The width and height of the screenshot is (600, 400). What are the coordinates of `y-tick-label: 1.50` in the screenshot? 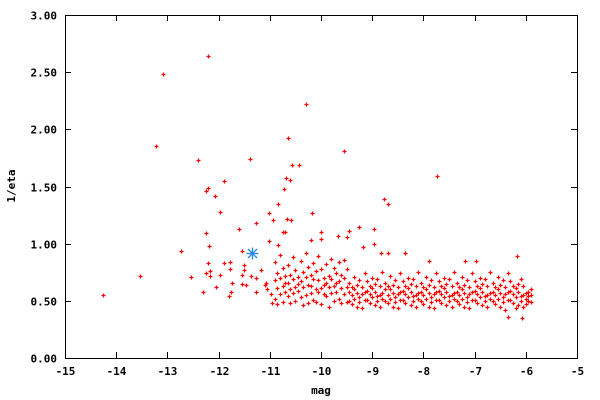 It's located at (44, 188).